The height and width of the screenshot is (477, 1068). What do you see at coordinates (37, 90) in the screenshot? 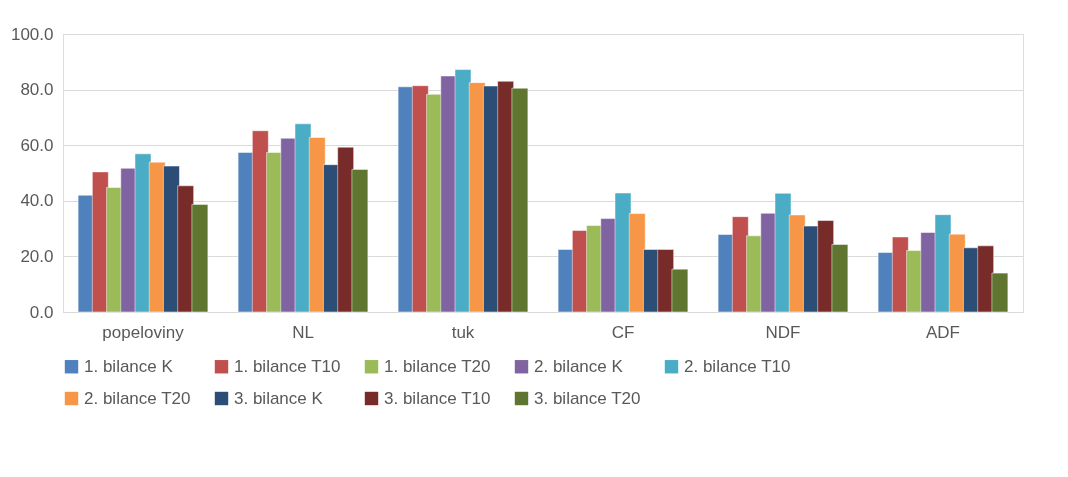
I see `y-tick-label: 80.0` at bounding box center [37, 90].